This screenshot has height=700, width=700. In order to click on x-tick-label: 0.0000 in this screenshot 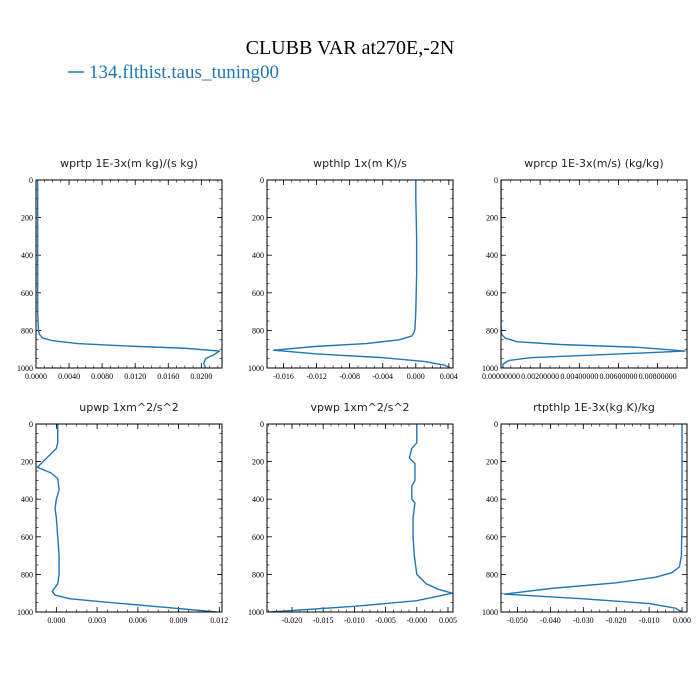, I will do `click(36, 376)`.